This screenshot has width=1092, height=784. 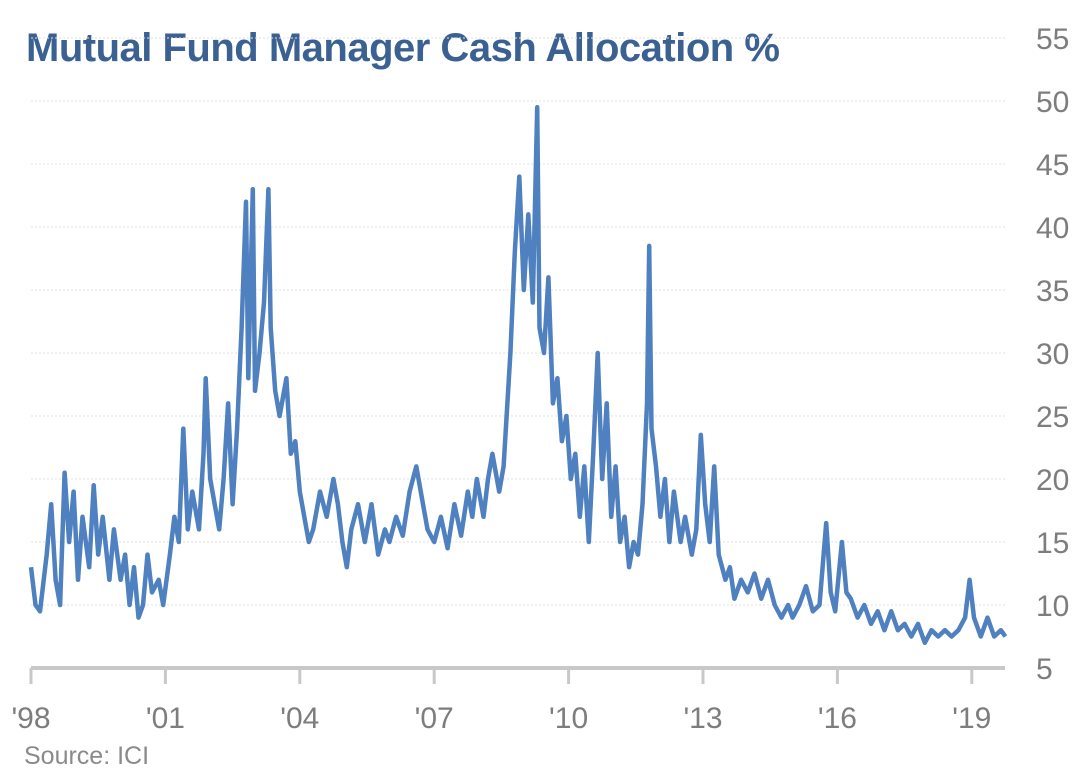 I want to click on x-tick-label: '13, so click(x=702, y=718).